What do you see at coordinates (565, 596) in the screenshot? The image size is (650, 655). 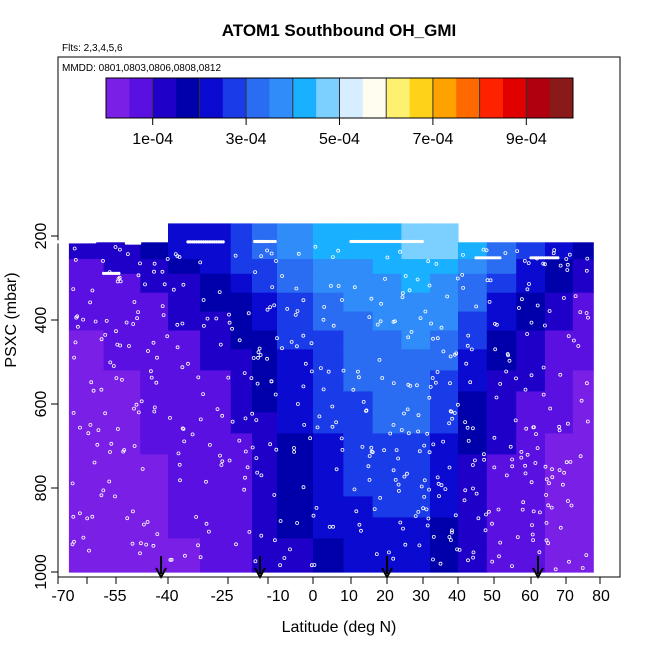 I see `x-tick-label: 70` at bounding box center [565, 596].